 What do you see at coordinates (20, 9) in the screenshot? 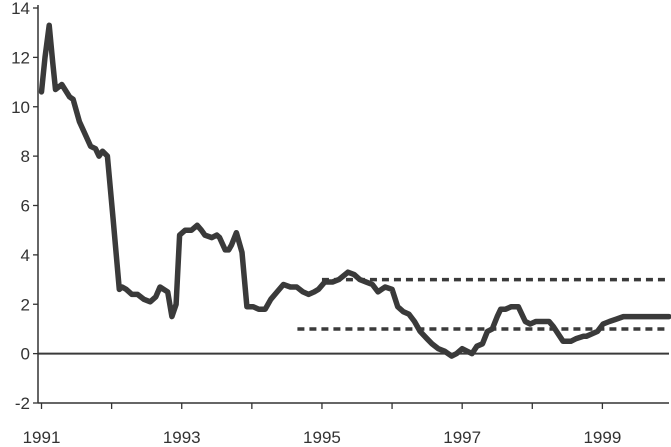
I see `y-tick-label: 14` at bounding box center [20, 9].